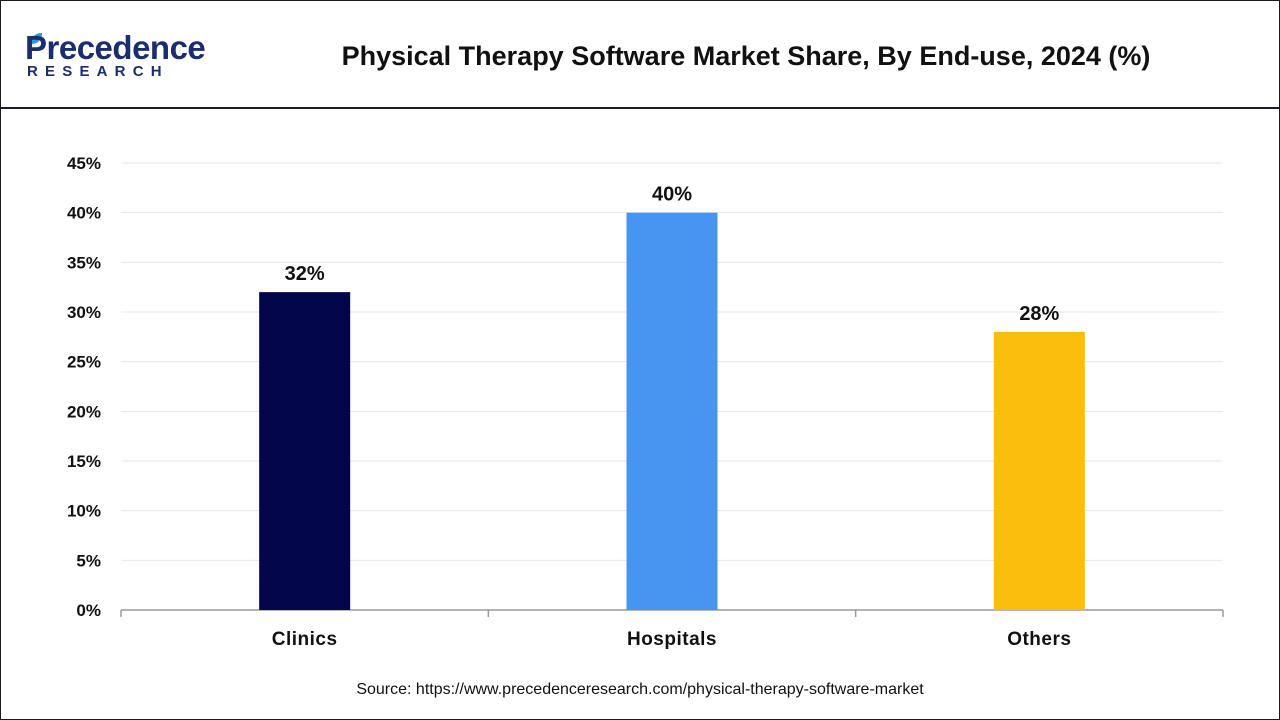  Describe the element at coordinates (36, 38) in the screenshot. I see `leaf-icon` at that location.